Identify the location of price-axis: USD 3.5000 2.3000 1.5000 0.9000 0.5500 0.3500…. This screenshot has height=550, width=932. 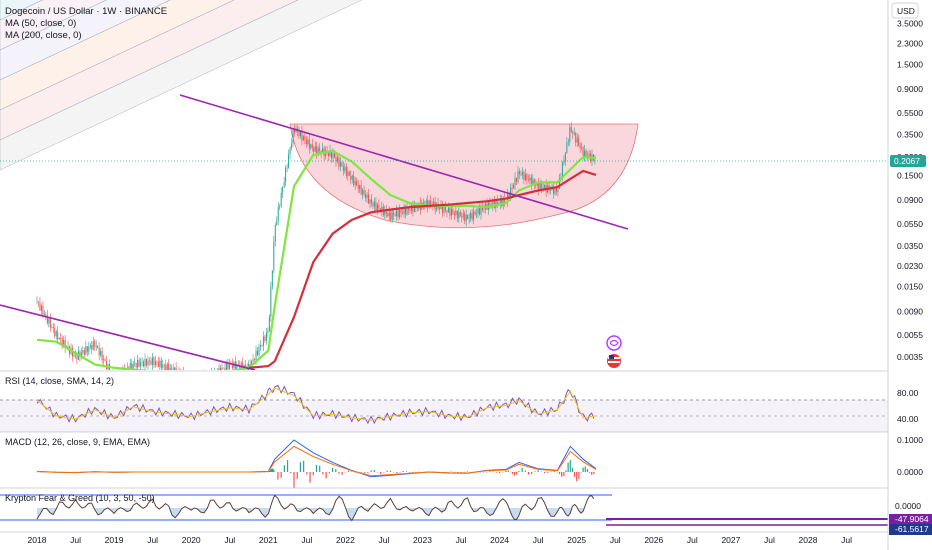
(909, 275).